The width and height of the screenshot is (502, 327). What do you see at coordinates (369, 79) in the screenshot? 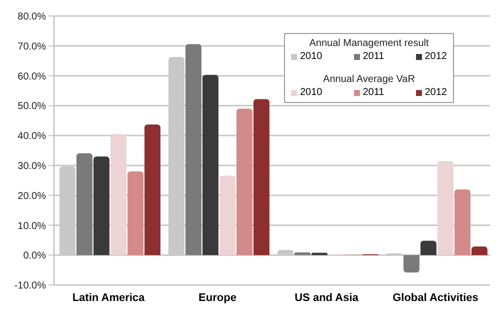
I see `annotation: Annual Average VaR` at bounding box center [369, 79].